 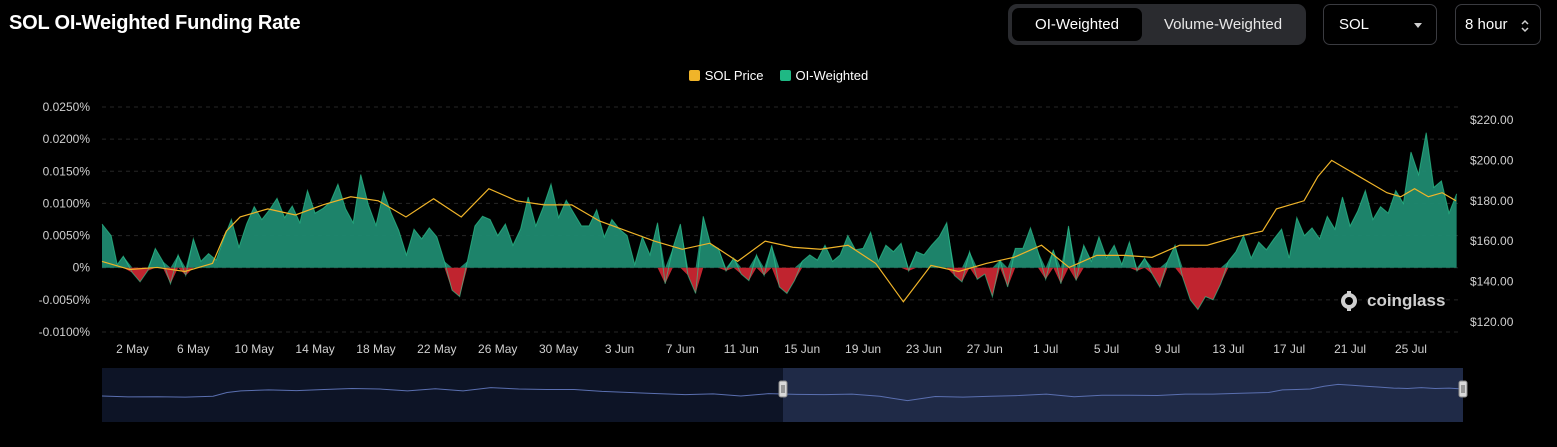 I want to click on coinglass-watermark: coinglass, so click(x=1391, y=301).